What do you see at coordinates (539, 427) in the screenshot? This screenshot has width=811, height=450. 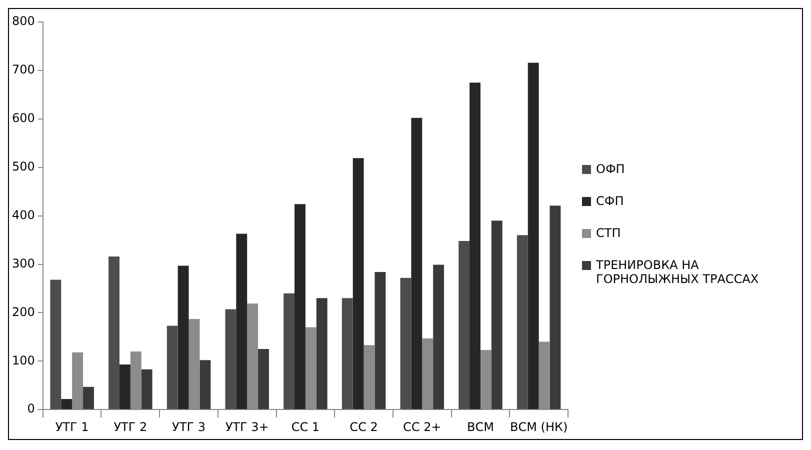 I see `x-tick-label: ВСМ (НК)` at bounding box center [539, 427].